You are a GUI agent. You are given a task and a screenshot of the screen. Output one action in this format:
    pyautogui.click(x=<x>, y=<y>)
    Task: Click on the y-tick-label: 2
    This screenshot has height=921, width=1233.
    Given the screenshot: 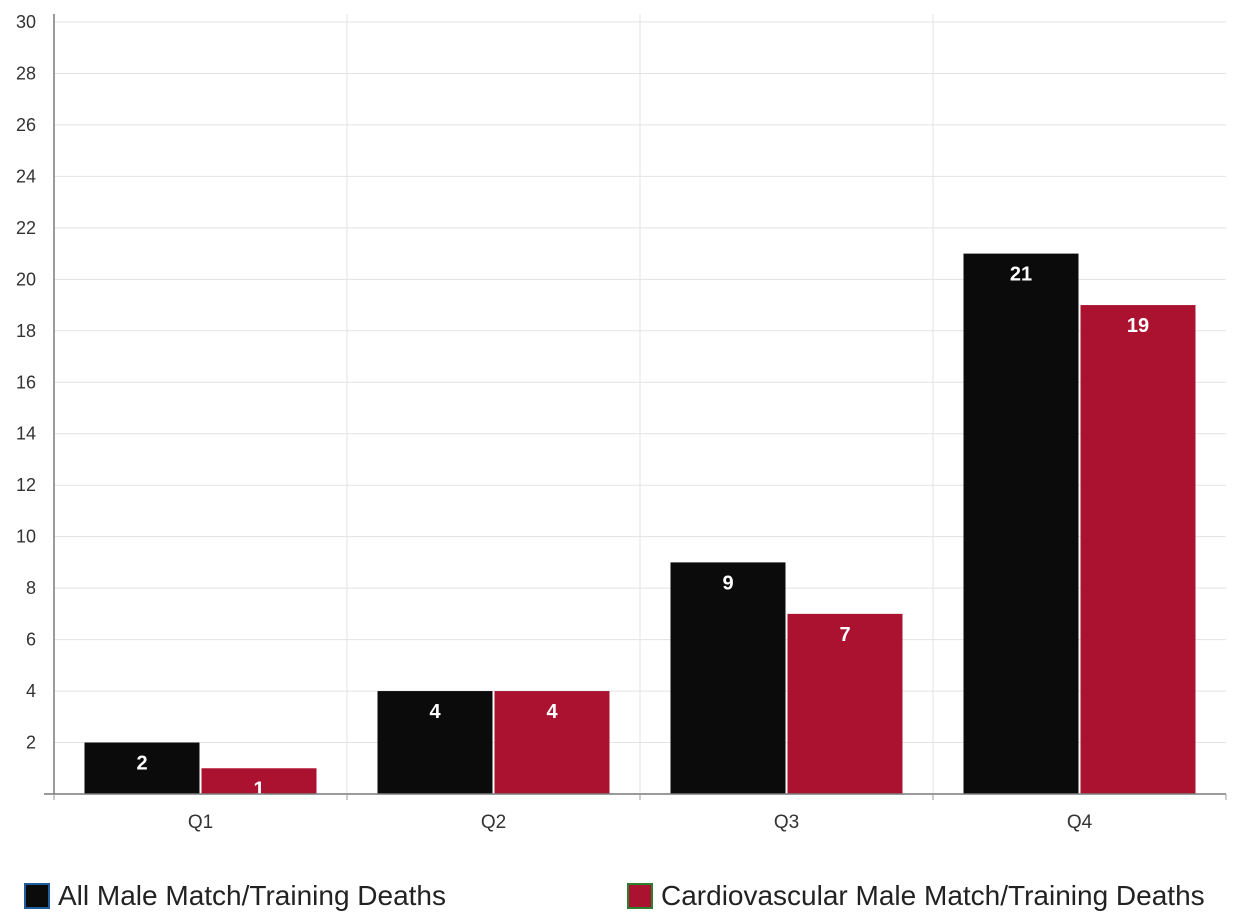 What is the action you would take?
    pyautogui.click(x=31, y=743)
    